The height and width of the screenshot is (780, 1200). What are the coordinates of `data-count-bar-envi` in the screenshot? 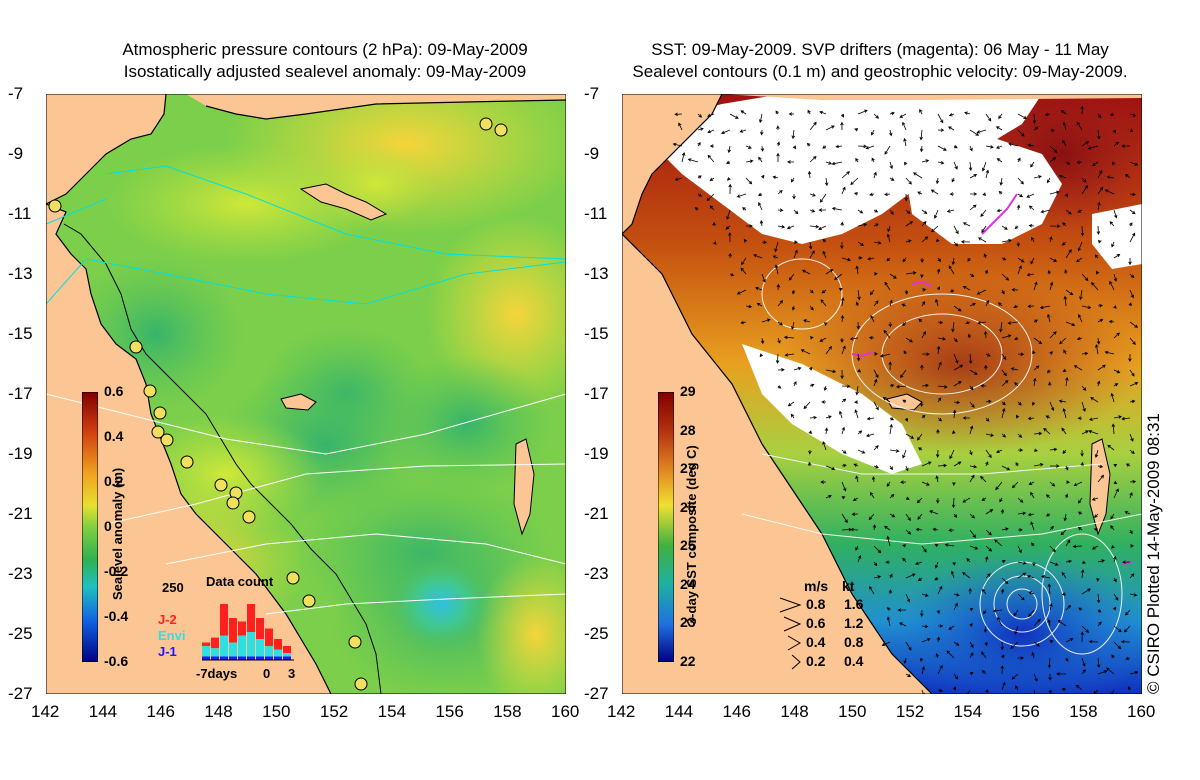 It's located at (242, 646).